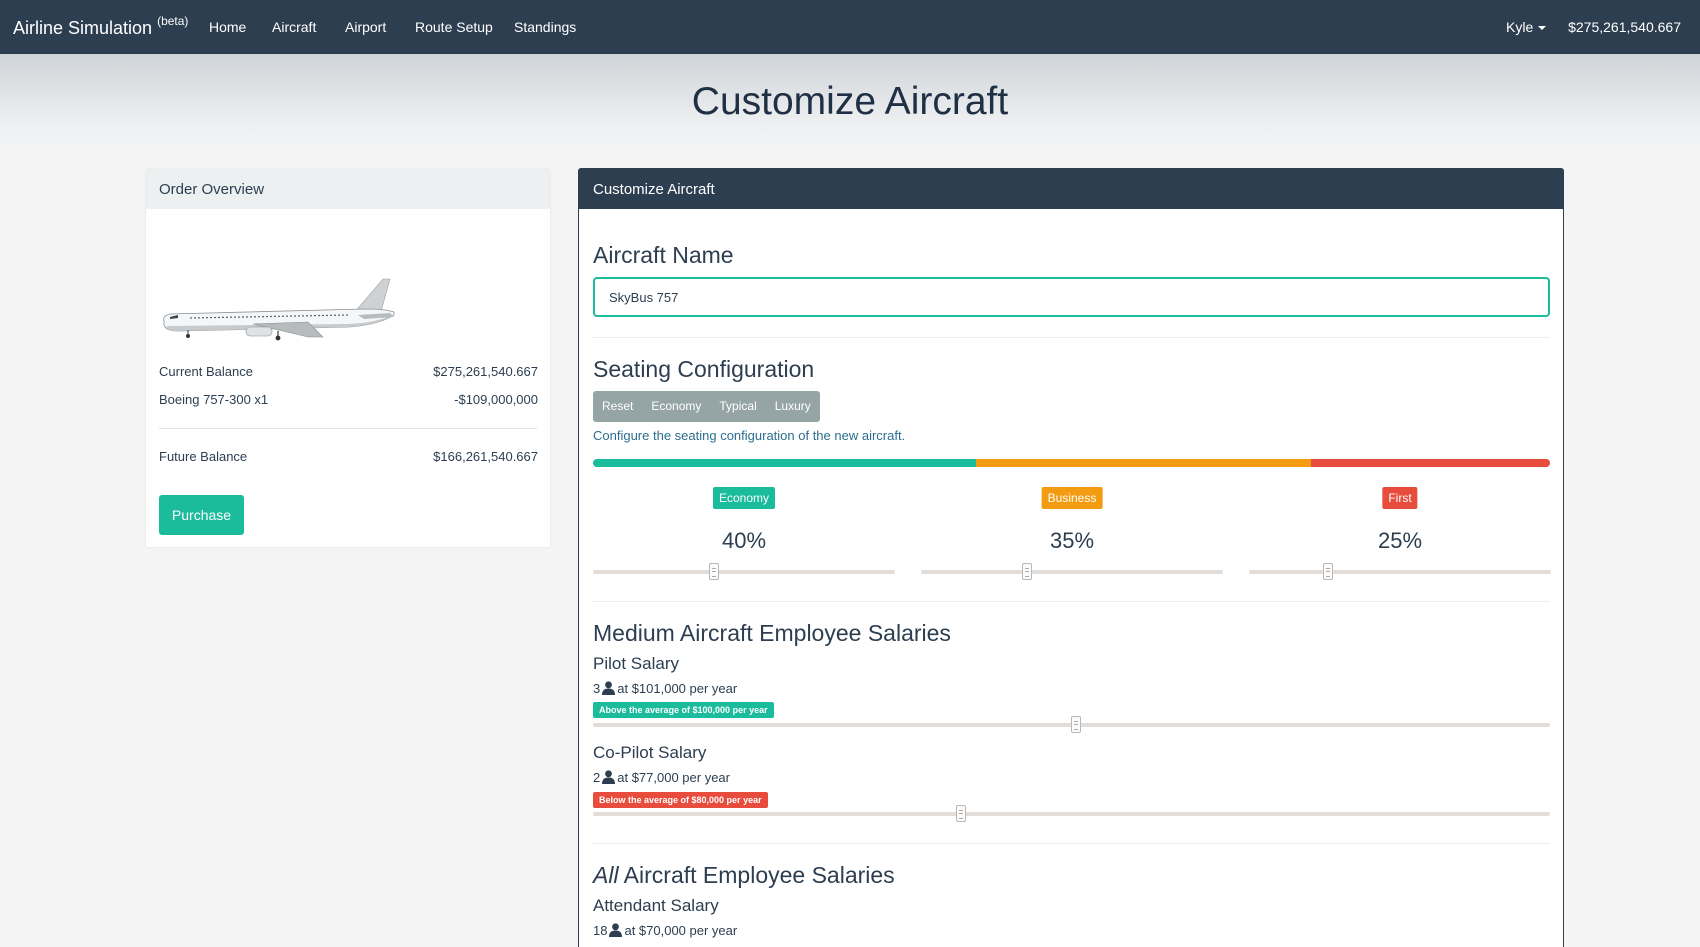 Image resolution: width=1700 pixels, height=947 pixels. What do you see at coordinates (294, 27) in the screenshot?
I see `nav-aircraft: Aircraft` at bounding box center [294, 27].